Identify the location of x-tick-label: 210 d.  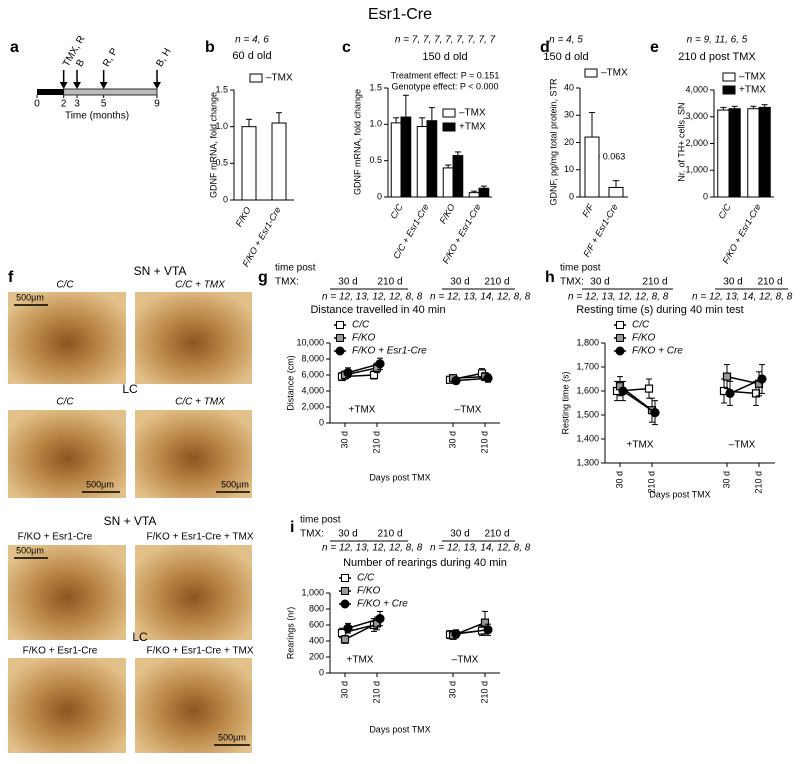
(376, 442).